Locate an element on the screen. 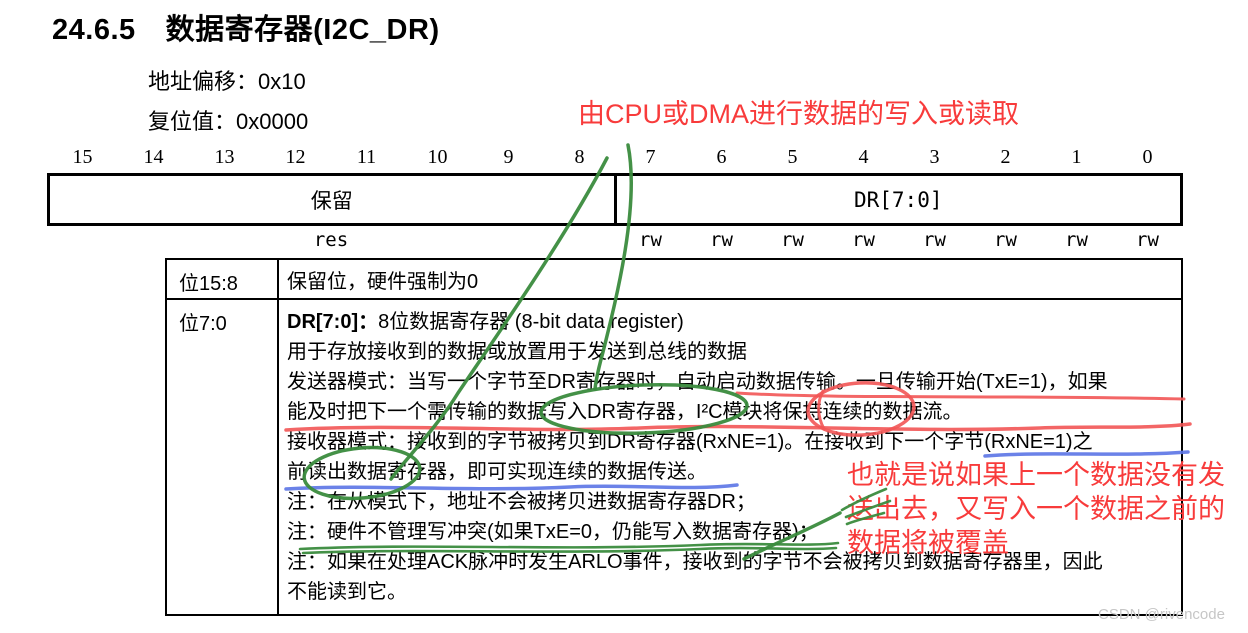 The height and width of the screenshot is (633, 1248). description-cell: 保留位，硬件强制为0 is located at coordinates (730, 279).